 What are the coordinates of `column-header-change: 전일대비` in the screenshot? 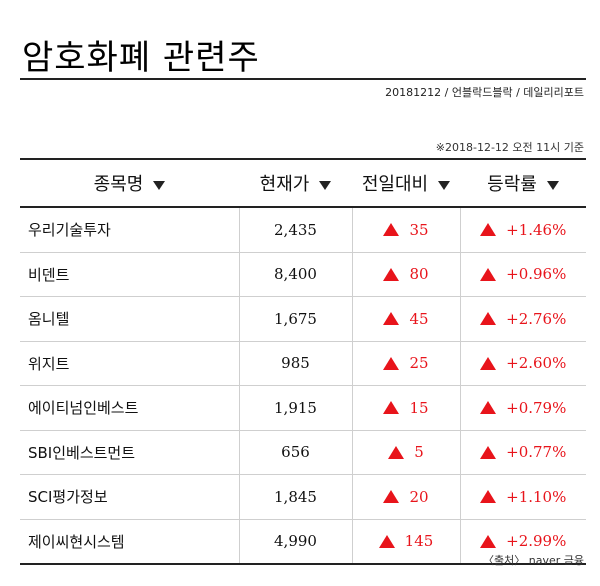 It's located at (406, 183).